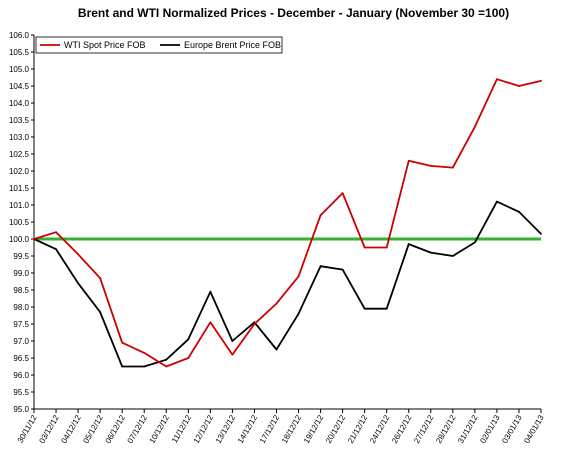  What do you see at coordinates (21, 307) in the screenshot?
I see `y-tick-label: 98.0` at bounding box center [21, 307].